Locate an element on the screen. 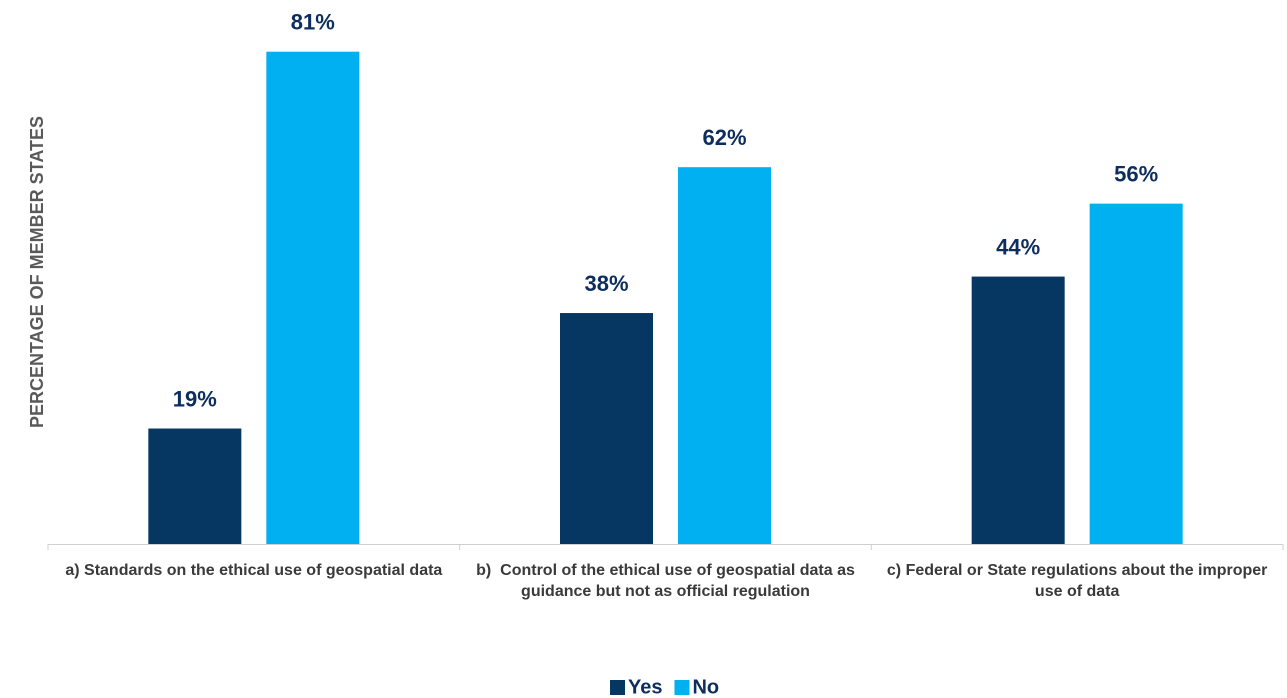 Image resolution: width=1287 pixels, height=698 pixels. value-label: 62% is located at coordinates (724, 137).